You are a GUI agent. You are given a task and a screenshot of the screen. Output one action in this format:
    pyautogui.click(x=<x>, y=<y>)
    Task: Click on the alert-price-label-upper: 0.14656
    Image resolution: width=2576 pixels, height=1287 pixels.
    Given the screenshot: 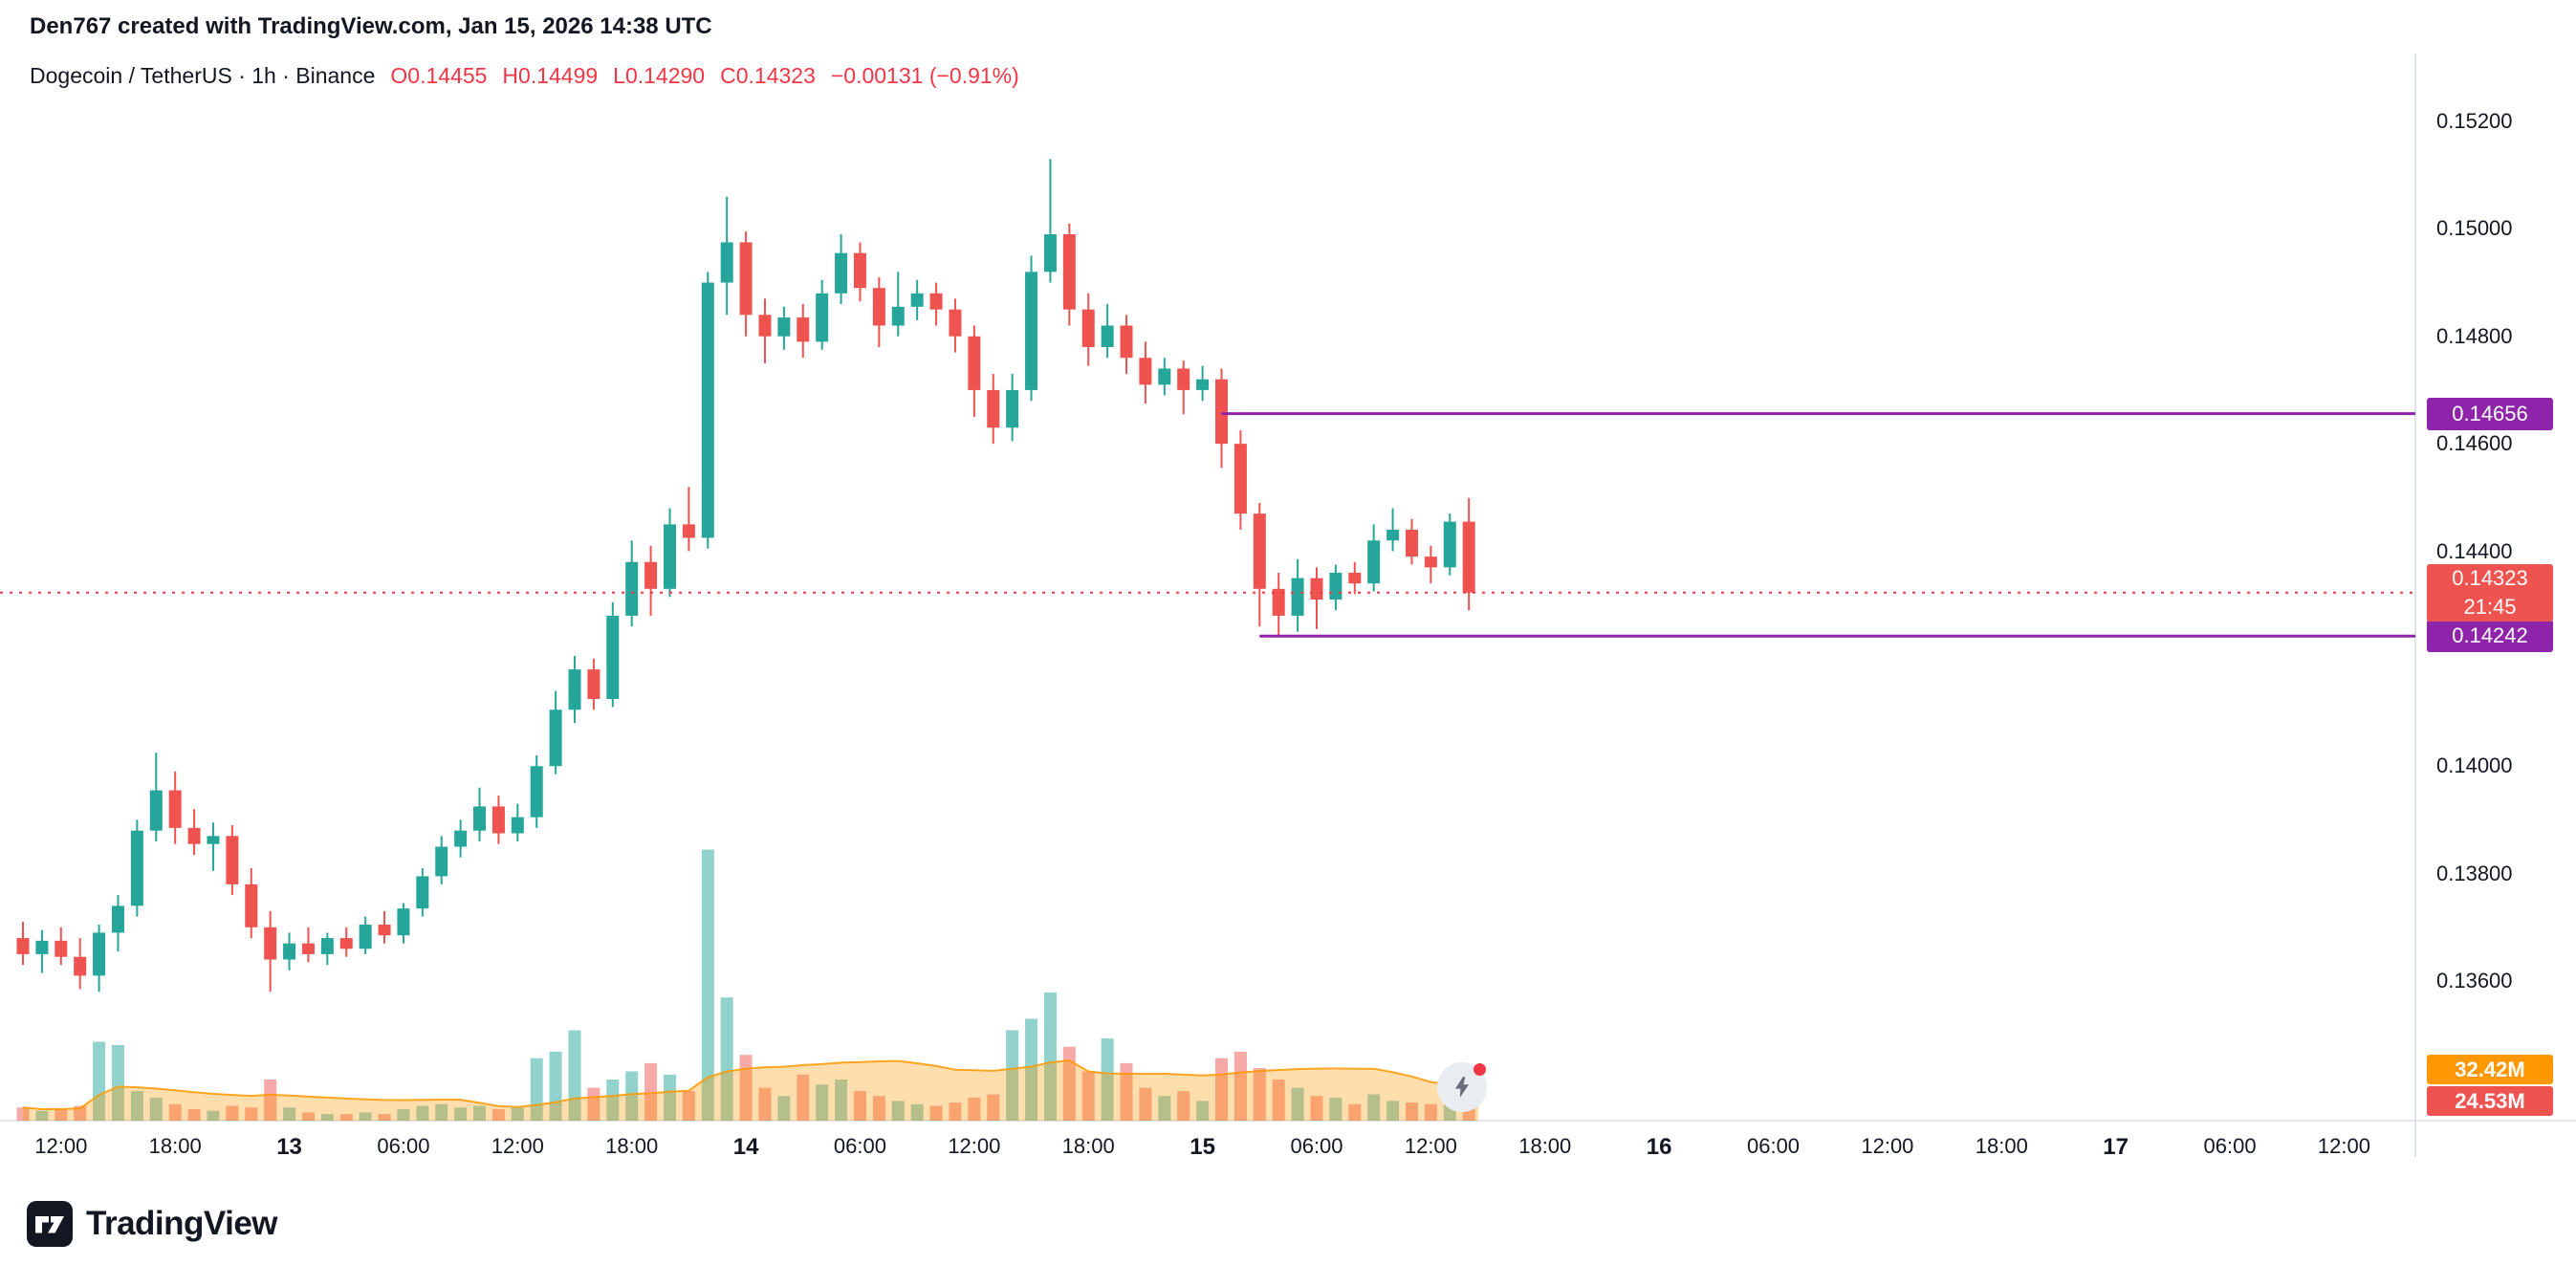 What is the action you would take?
    pyautogui.click(x=2490, y=414)
    